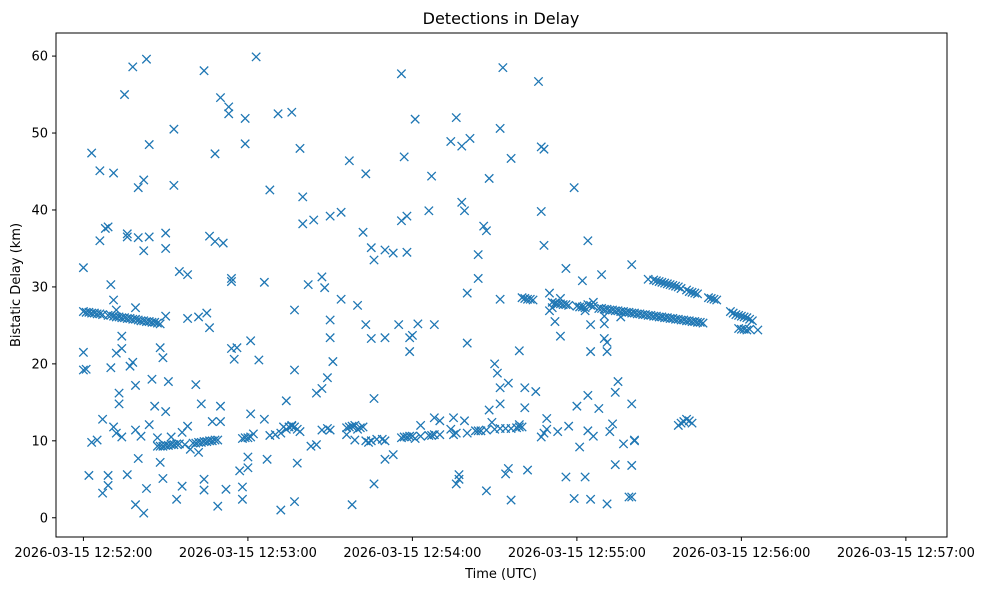  I want to click on y-tick-label: 10, so click(39, 441).